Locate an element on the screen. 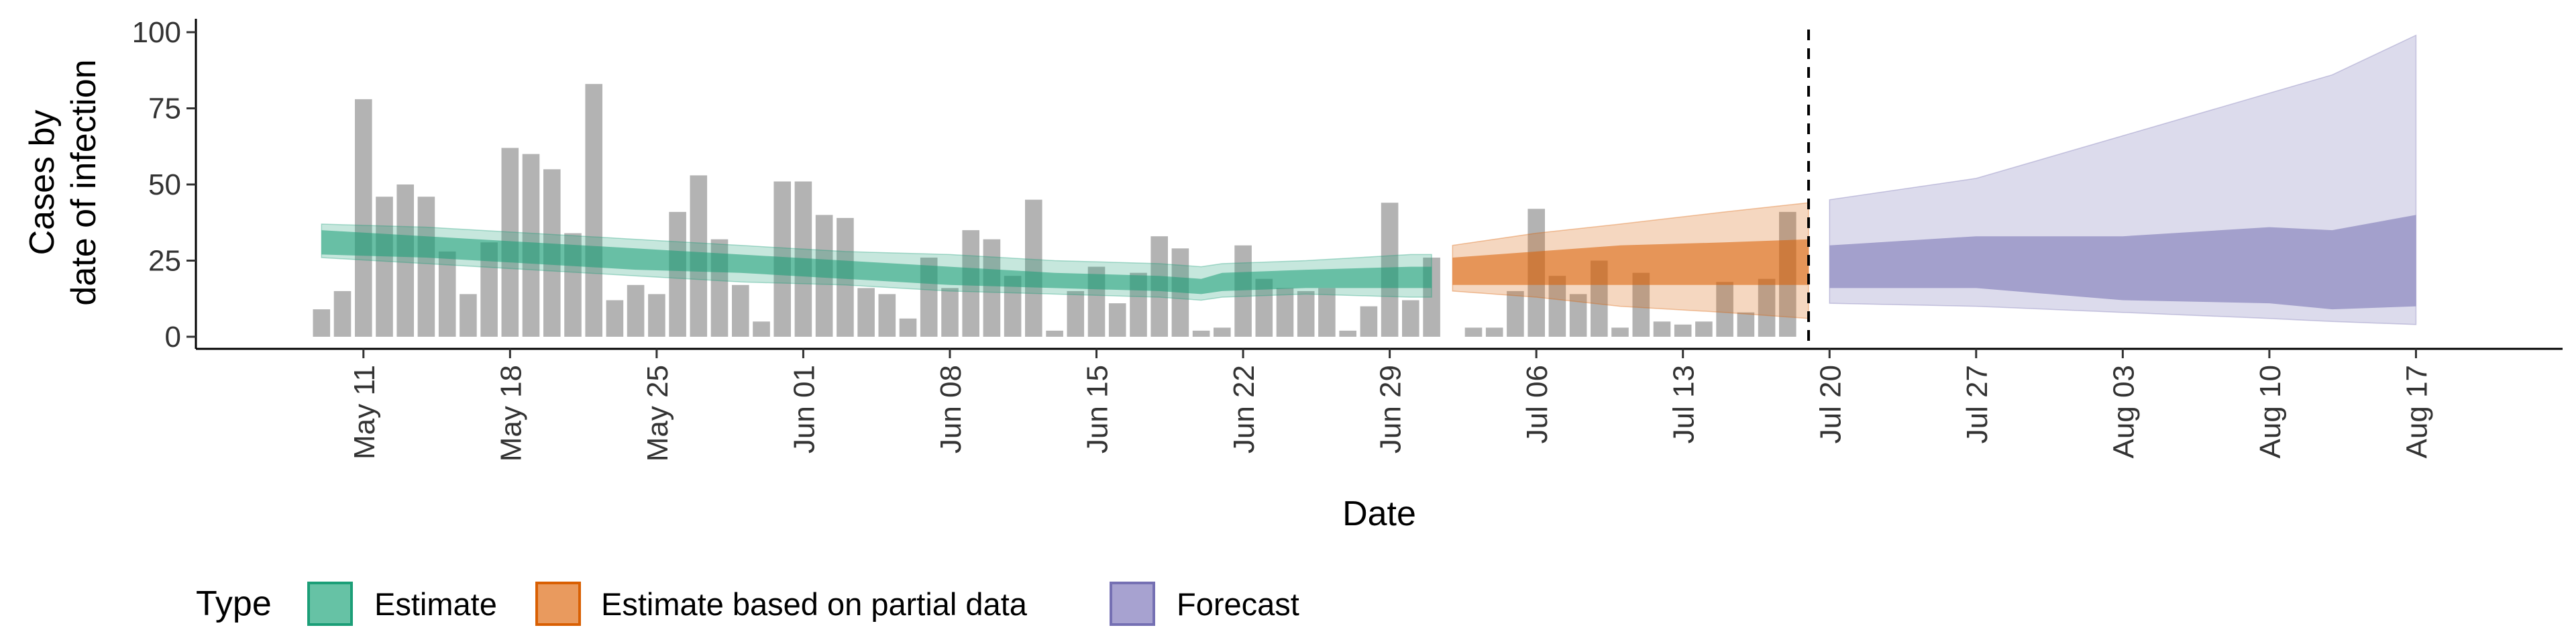 This screenshot has width=2576, height=644. legend-key-forecast is located at coordinates (1132, 604).